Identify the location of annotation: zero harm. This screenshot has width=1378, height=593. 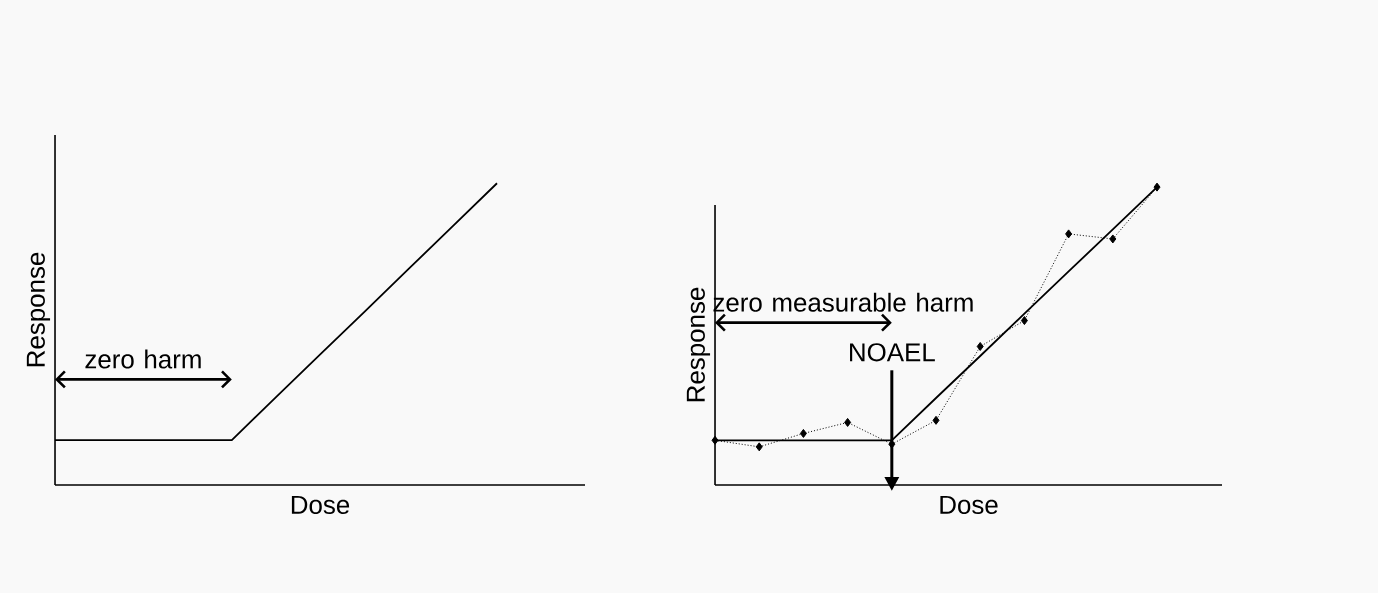
(143, 359).